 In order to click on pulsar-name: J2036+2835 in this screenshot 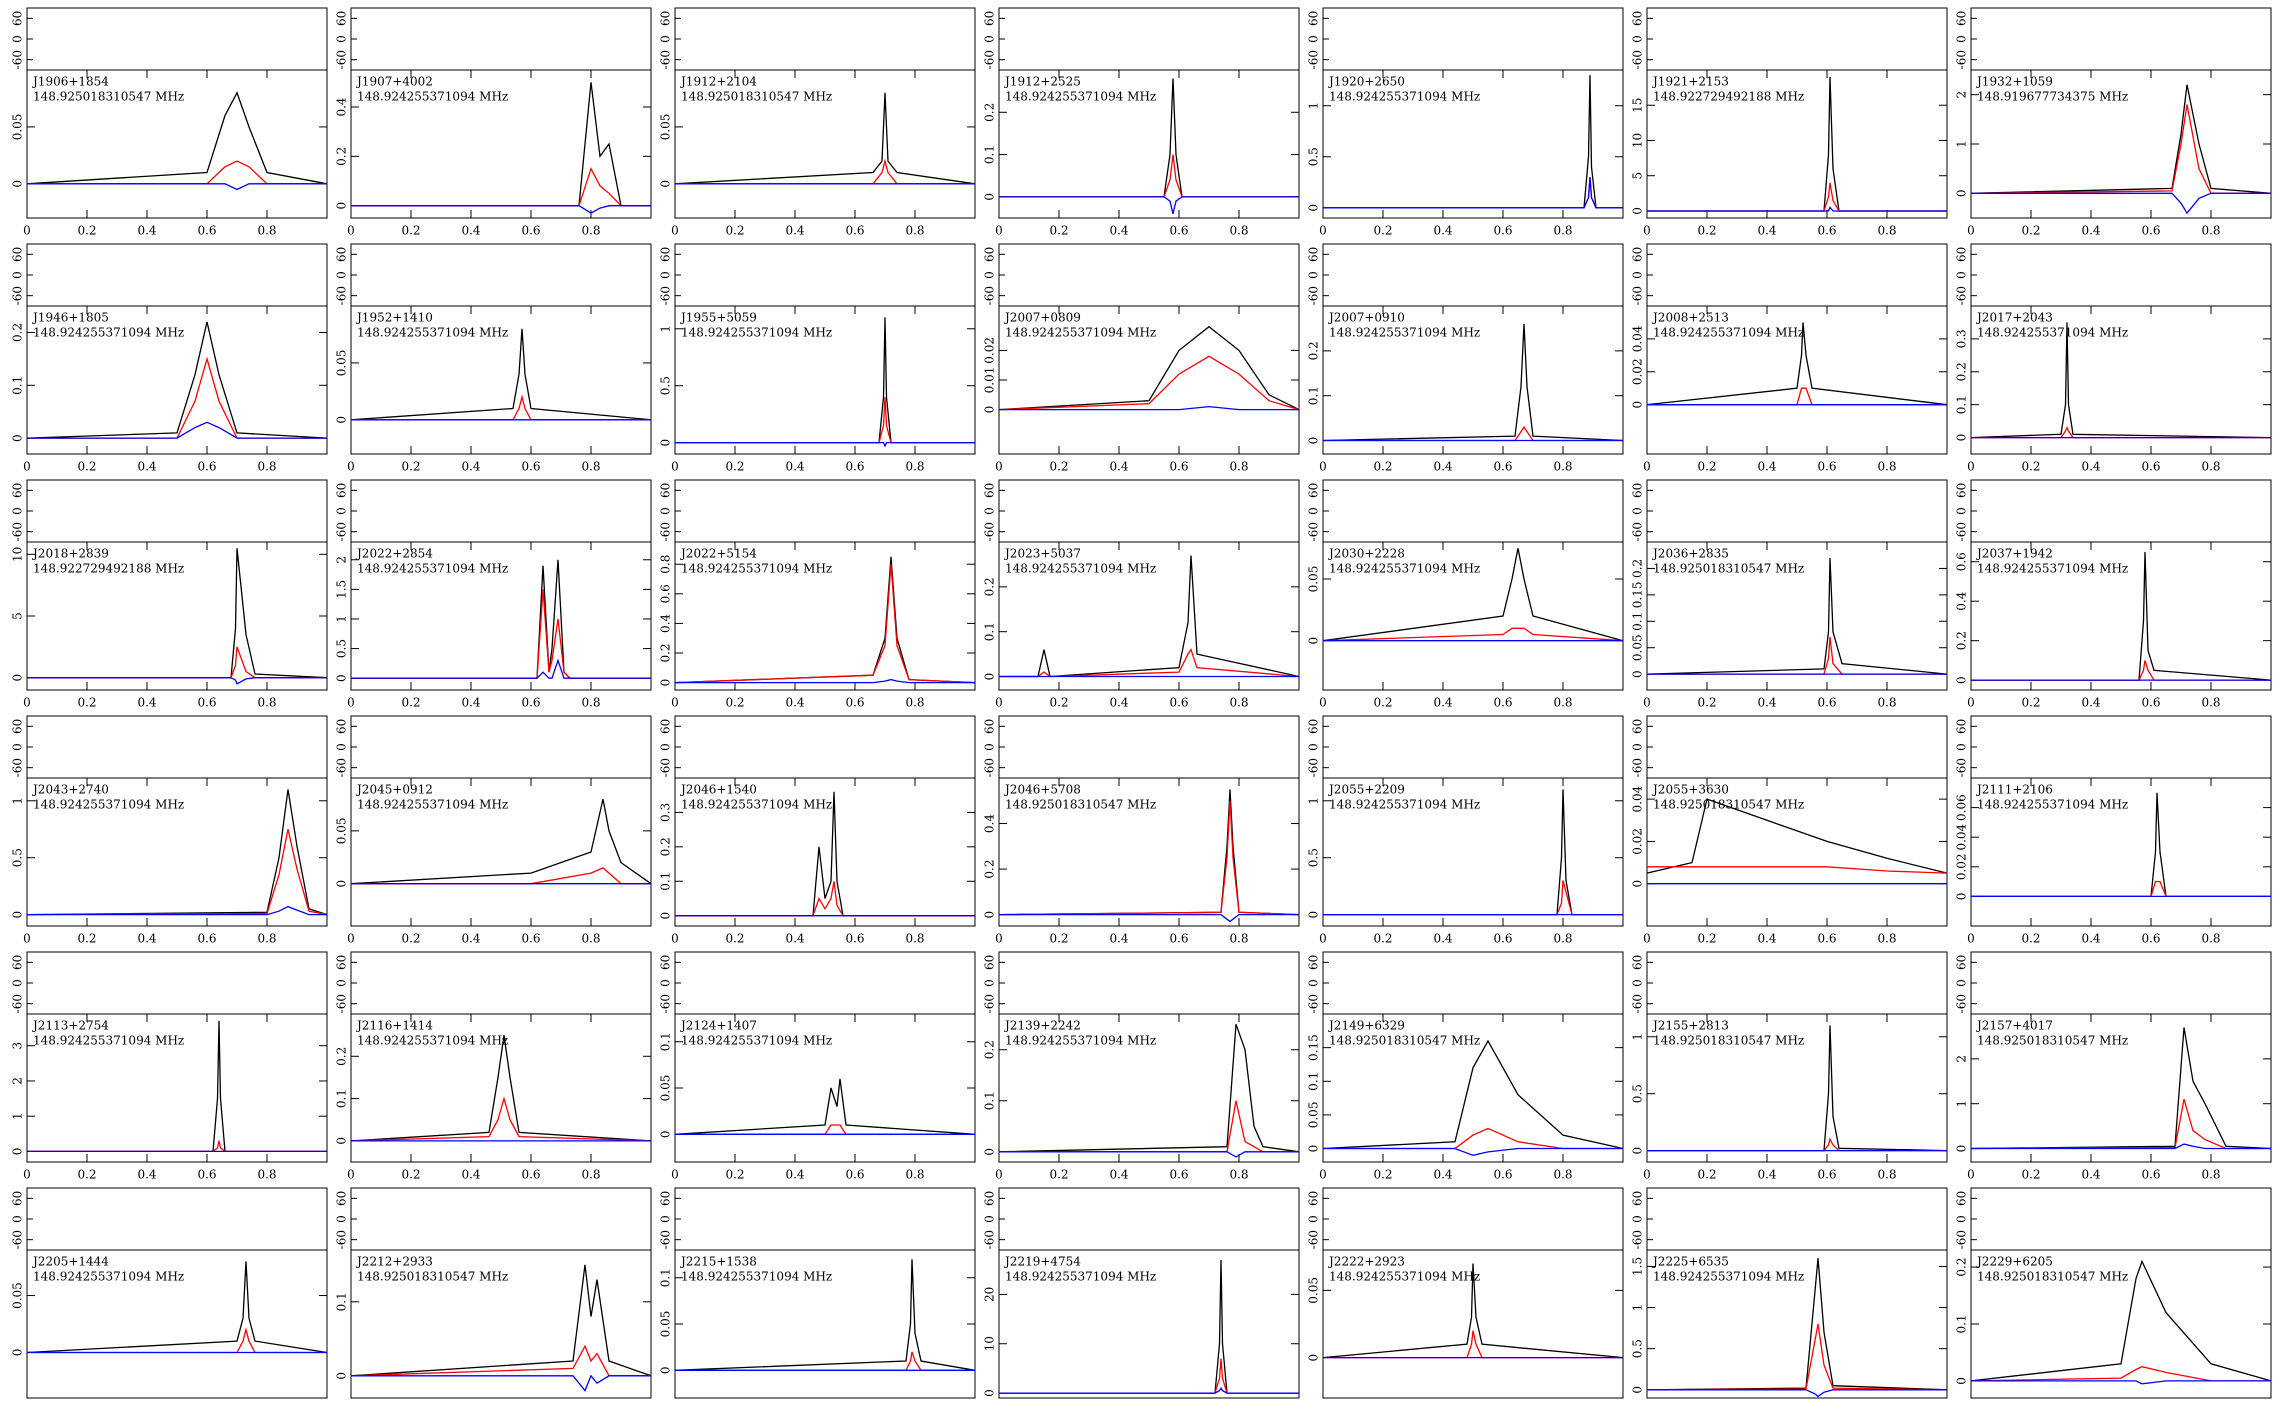, I will do `click(1690, 554)`.